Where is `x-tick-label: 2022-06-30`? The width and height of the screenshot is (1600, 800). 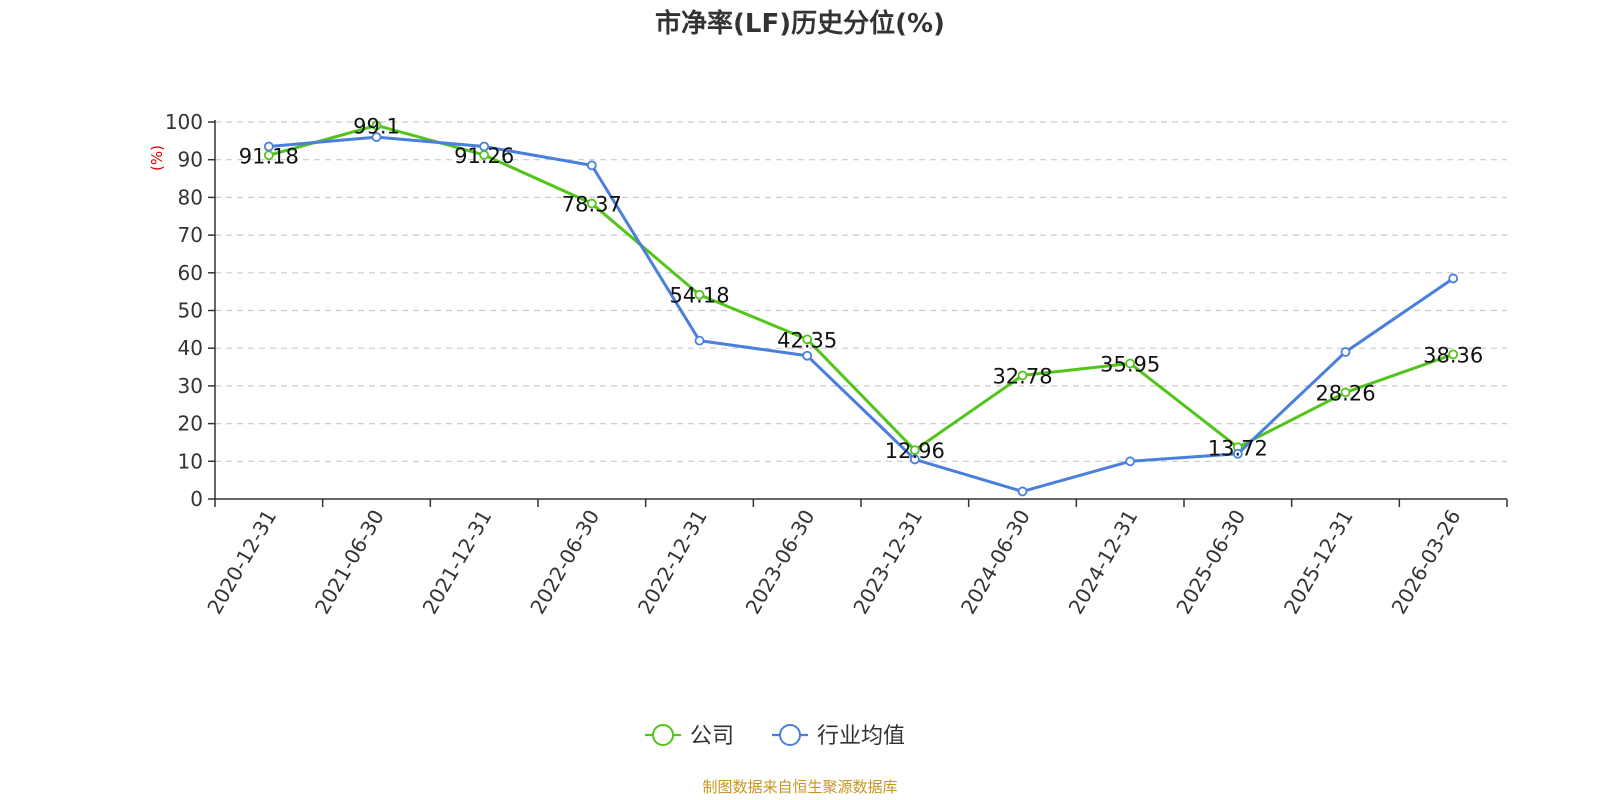
x-tick-label: 2022-06-30 is located at coordinates (564, 562).